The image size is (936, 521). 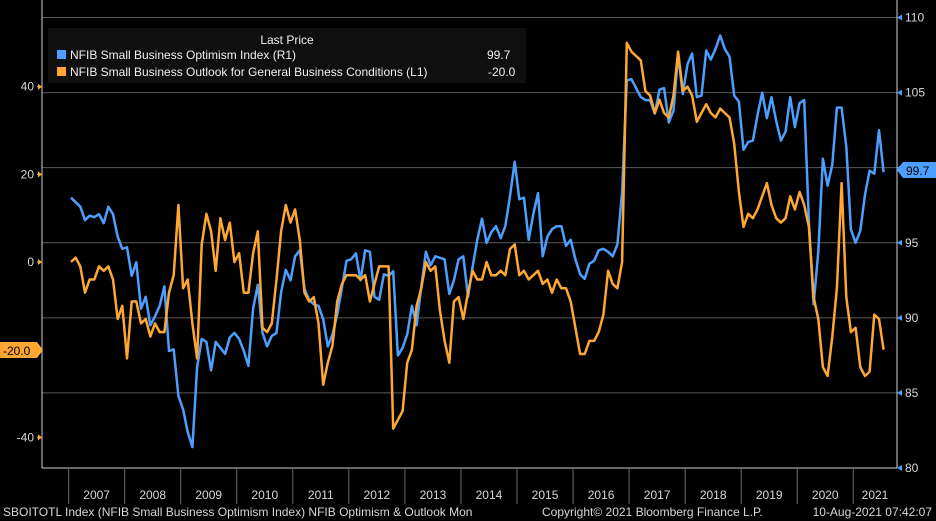 I want to click on x-tick-label: 2020, so click(x=825, y=495).